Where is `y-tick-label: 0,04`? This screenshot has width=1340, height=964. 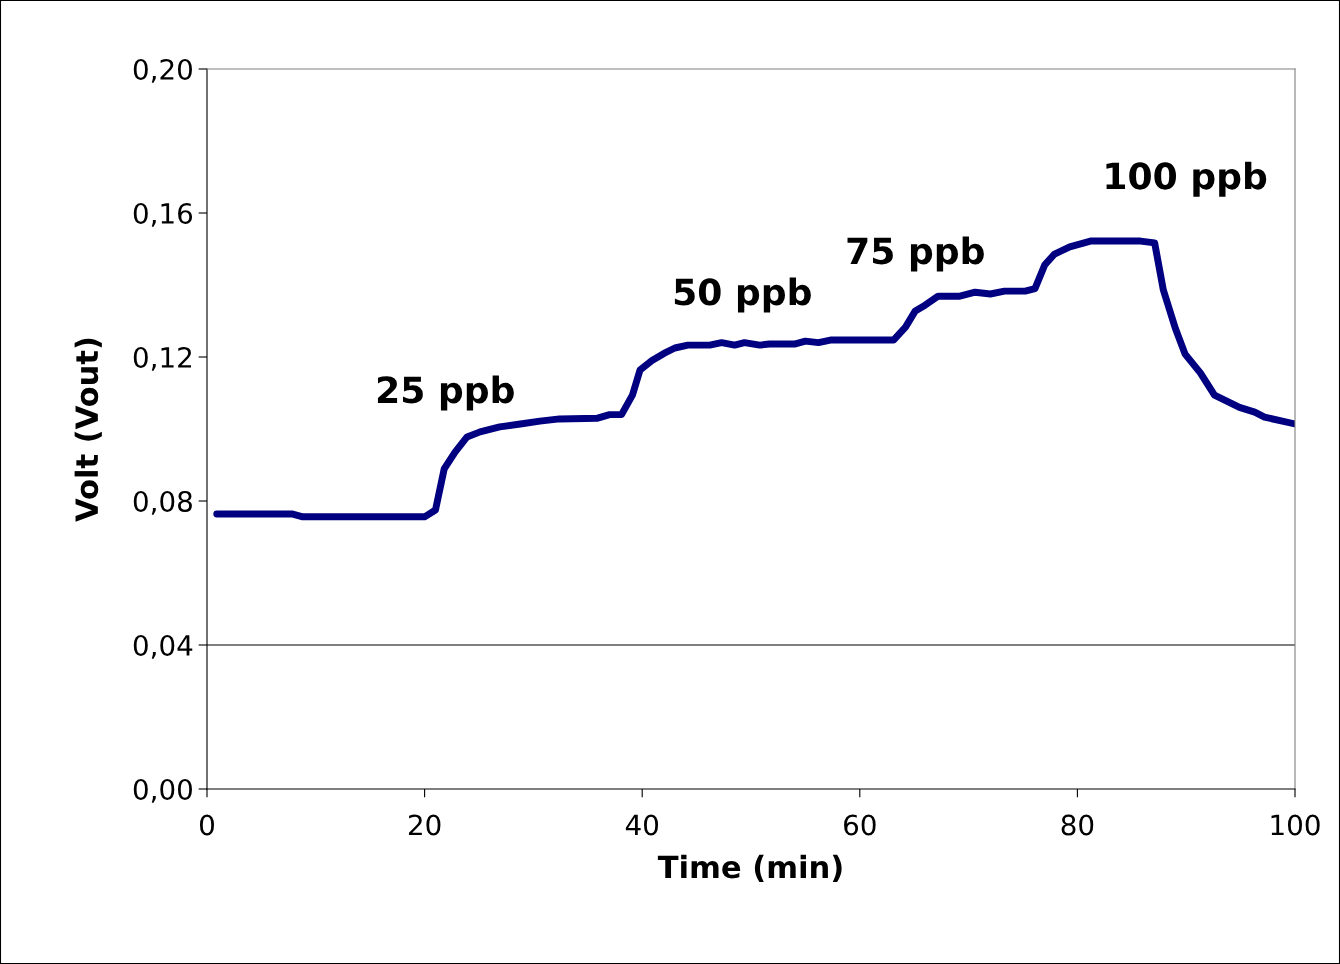 y-tick-label: 0,04 is located at coordinates (163, 646).